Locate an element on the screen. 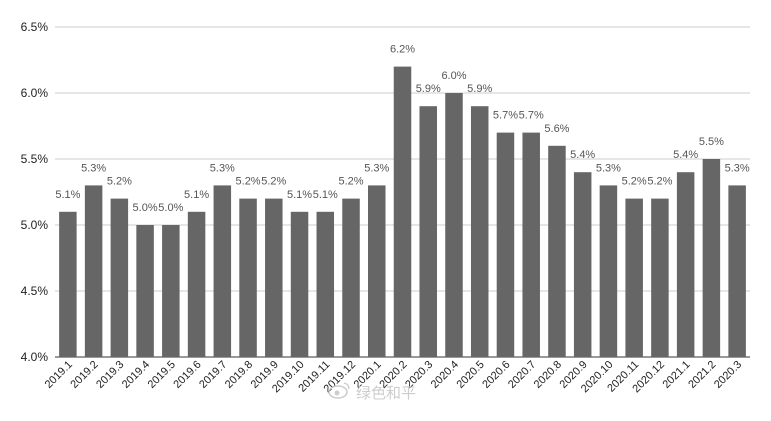  x-tick-label: 2020.4 is located at coordinates (445, 375).